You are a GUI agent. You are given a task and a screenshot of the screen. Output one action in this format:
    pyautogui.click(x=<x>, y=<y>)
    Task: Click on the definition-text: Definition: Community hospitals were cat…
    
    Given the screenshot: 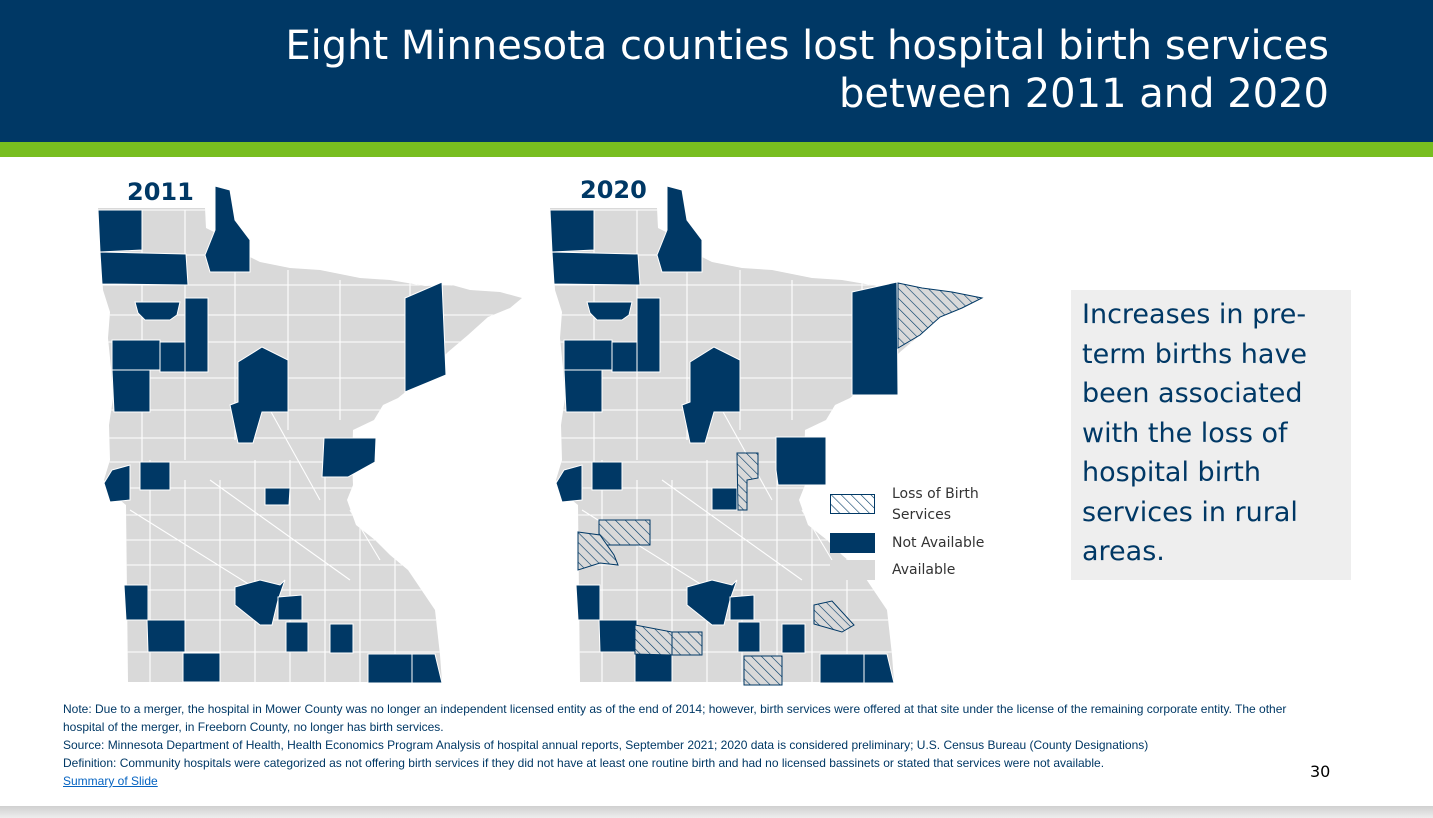 What is the action you would take?
    pyautogui.click(x=584, y=763)
    